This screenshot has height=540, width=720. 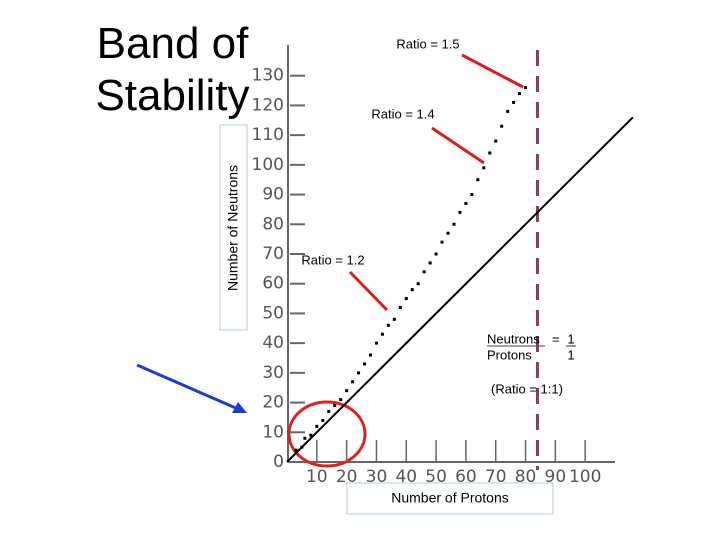 What do you see at coordinates (556, 477) in the screenshot?
I see `x-tick-label: 90` at bounding box center [556, 477].